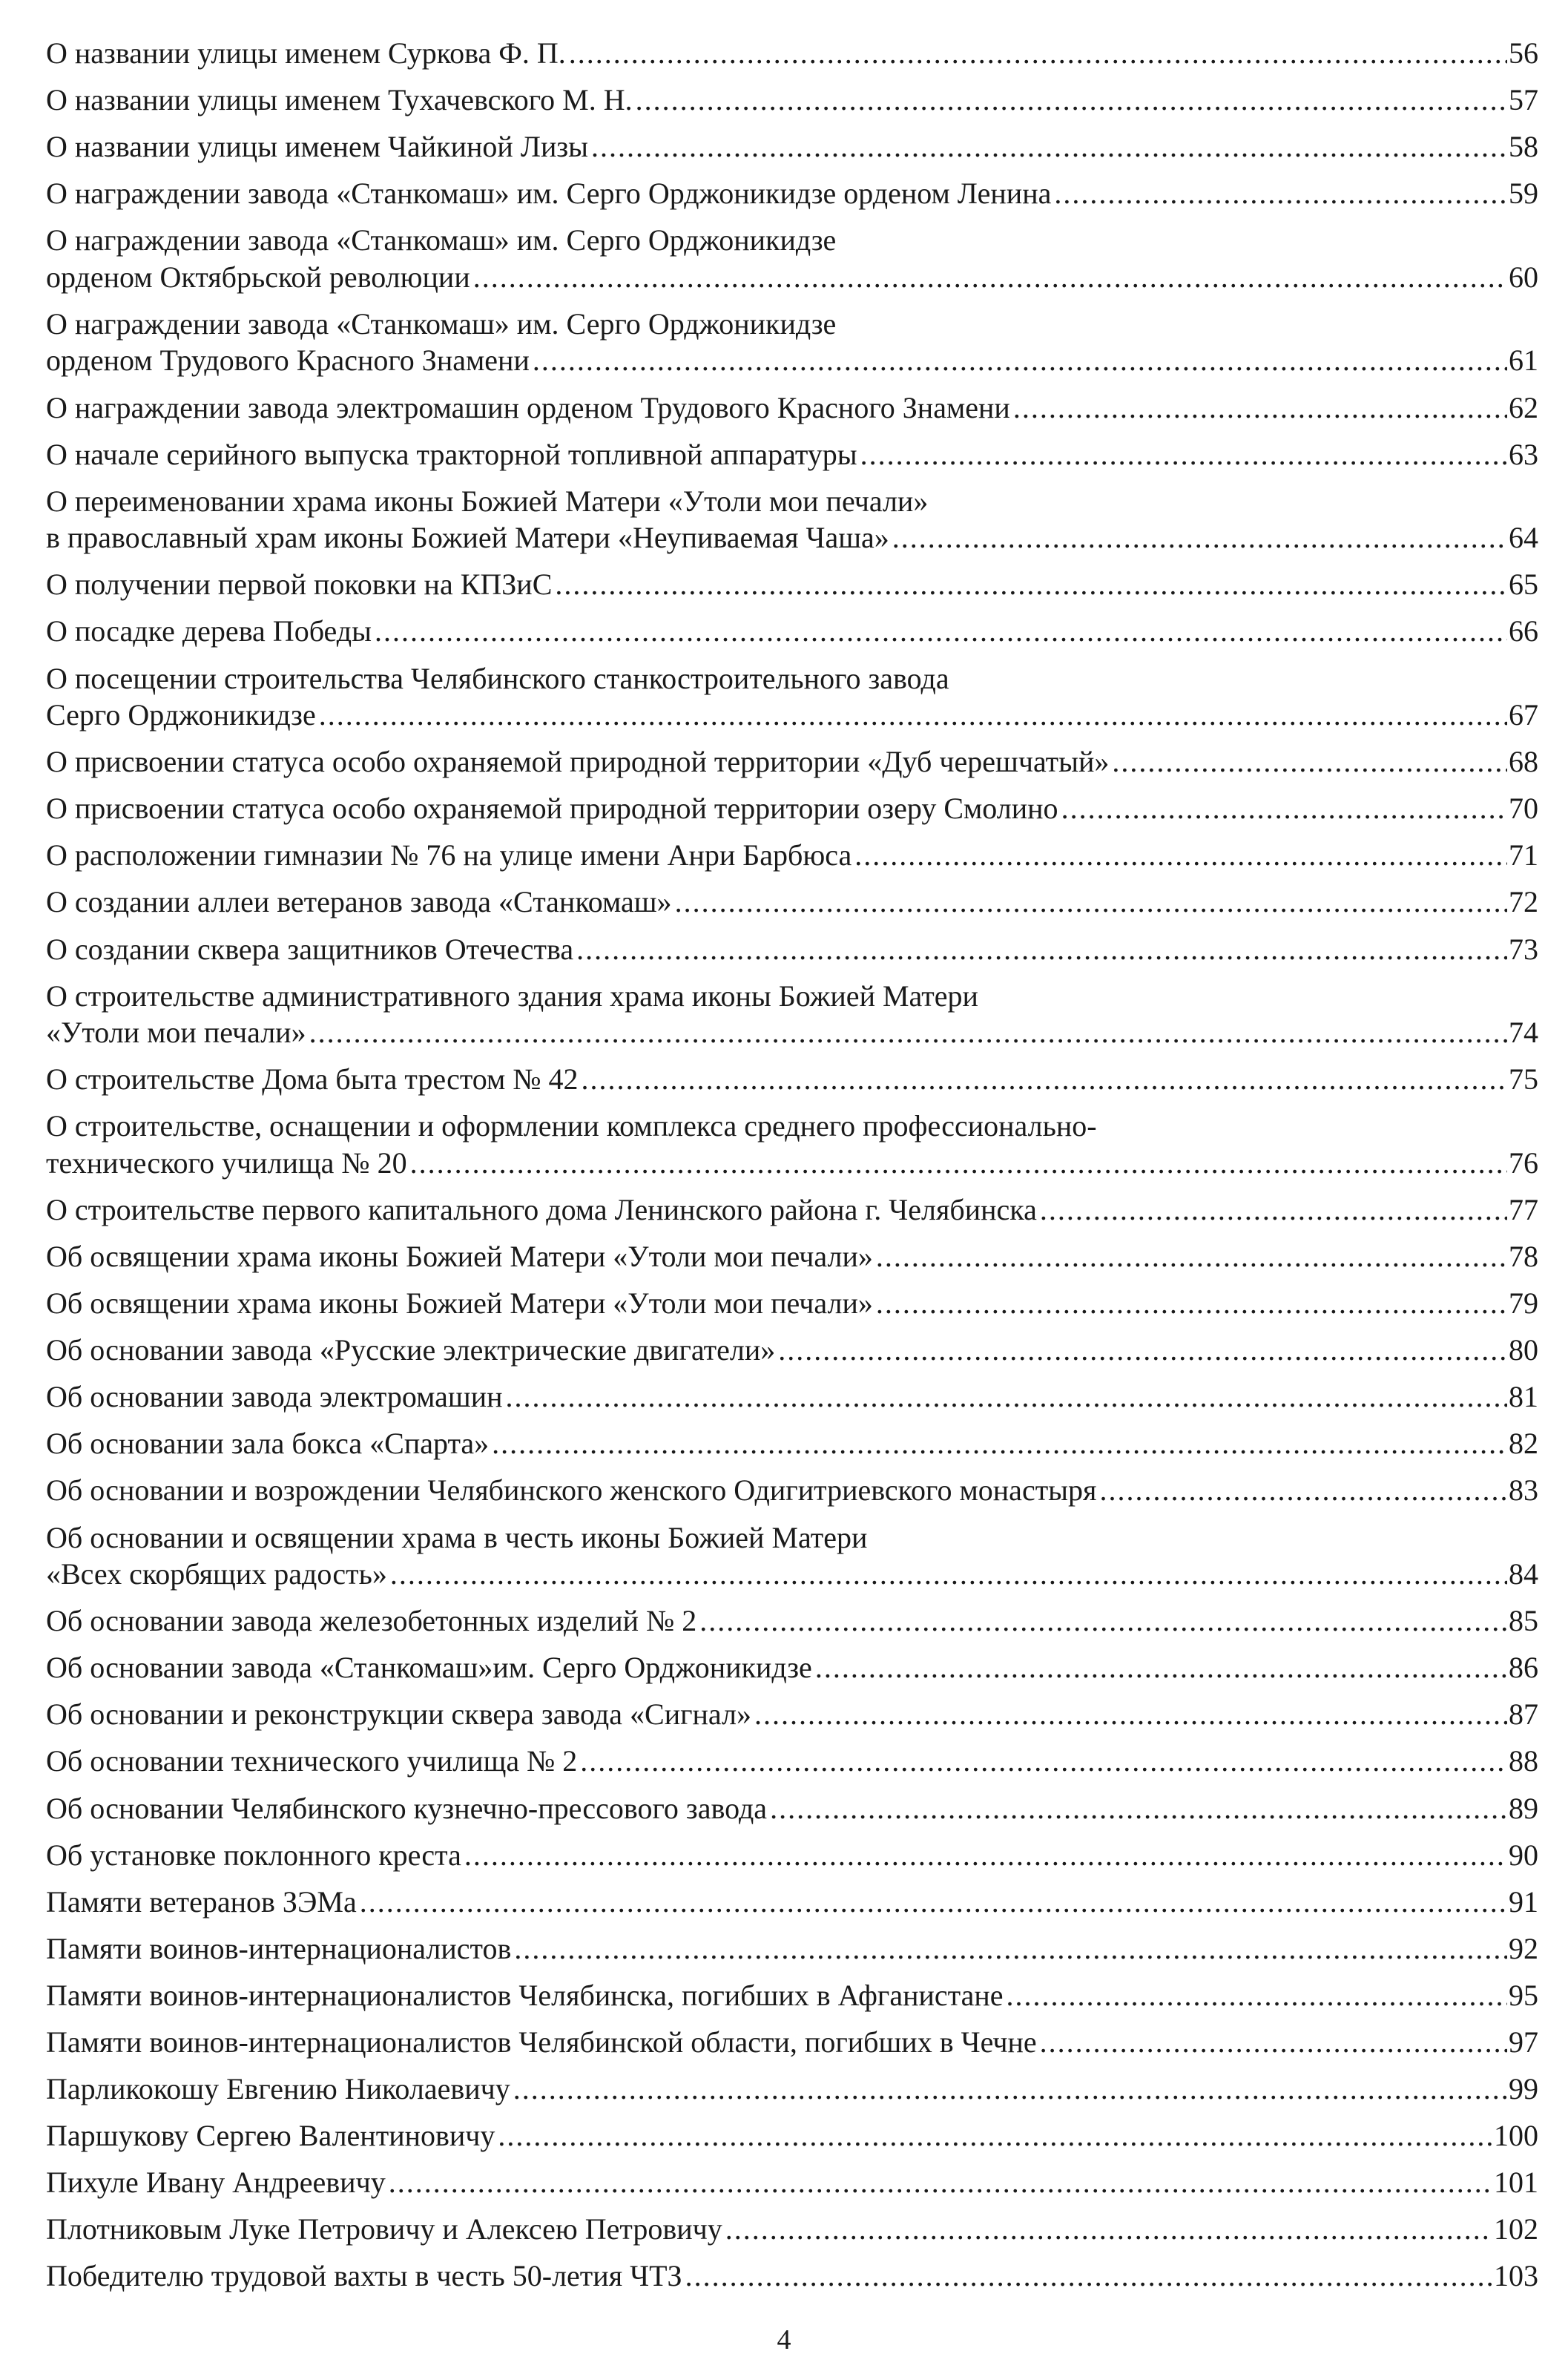  What do you see at coordinates (792, 949) in the screenshot?
I see `toc-entry-last-line: О создании сквера защитников Отечества 73` at bounding box center [792, 949].